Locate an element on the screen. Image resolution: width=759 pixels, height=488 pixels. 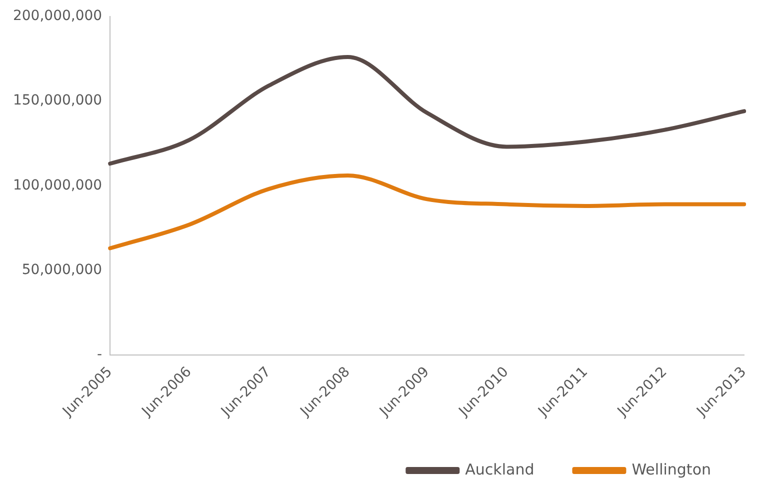
line-series is located at coordinates (427, 211).